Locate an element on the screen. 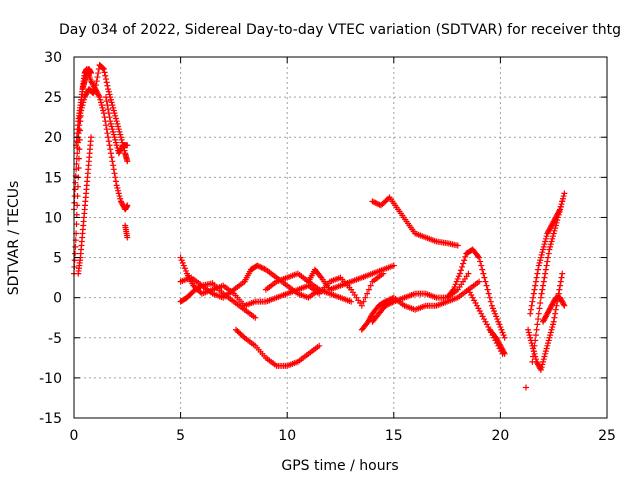 The height and width of the screenshot is (480, 640). y-tick-label: -5 is located at coordinates (55, 339).